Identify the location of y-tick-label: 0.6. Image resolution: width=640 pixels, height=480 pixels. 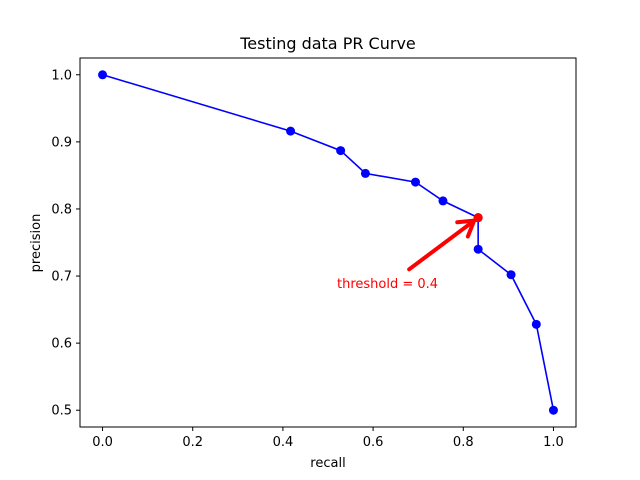
(61, 344).